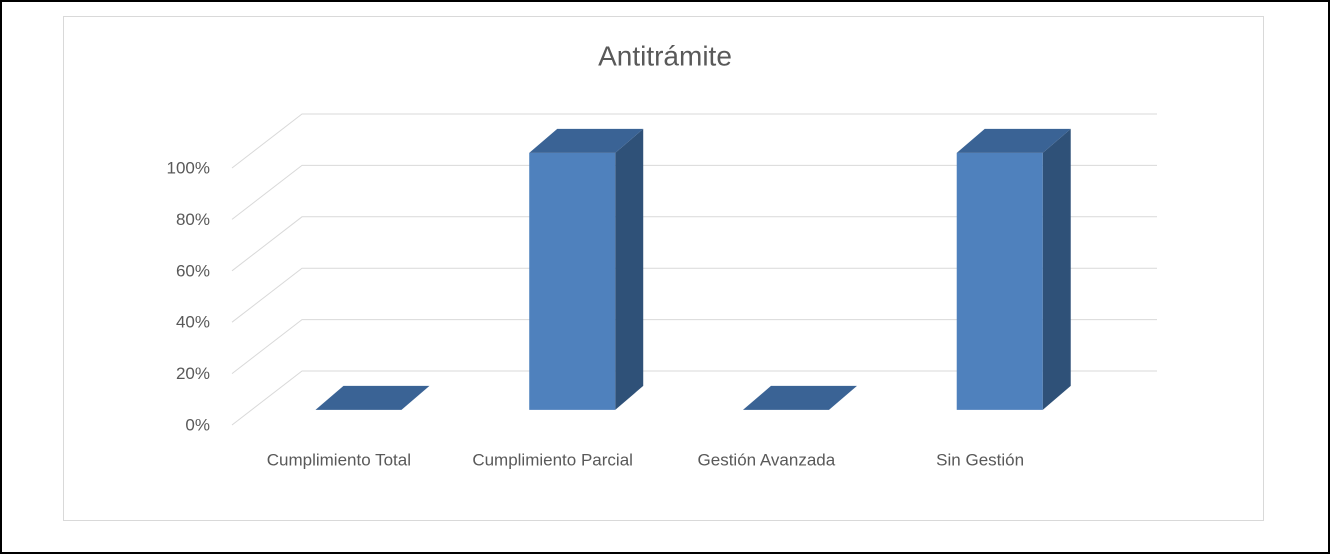  What do you see at coordinates (339, 459) in the screenshot?
I see `x-tick-label: Cumplimiento Total` at bounding box center [339, 459].